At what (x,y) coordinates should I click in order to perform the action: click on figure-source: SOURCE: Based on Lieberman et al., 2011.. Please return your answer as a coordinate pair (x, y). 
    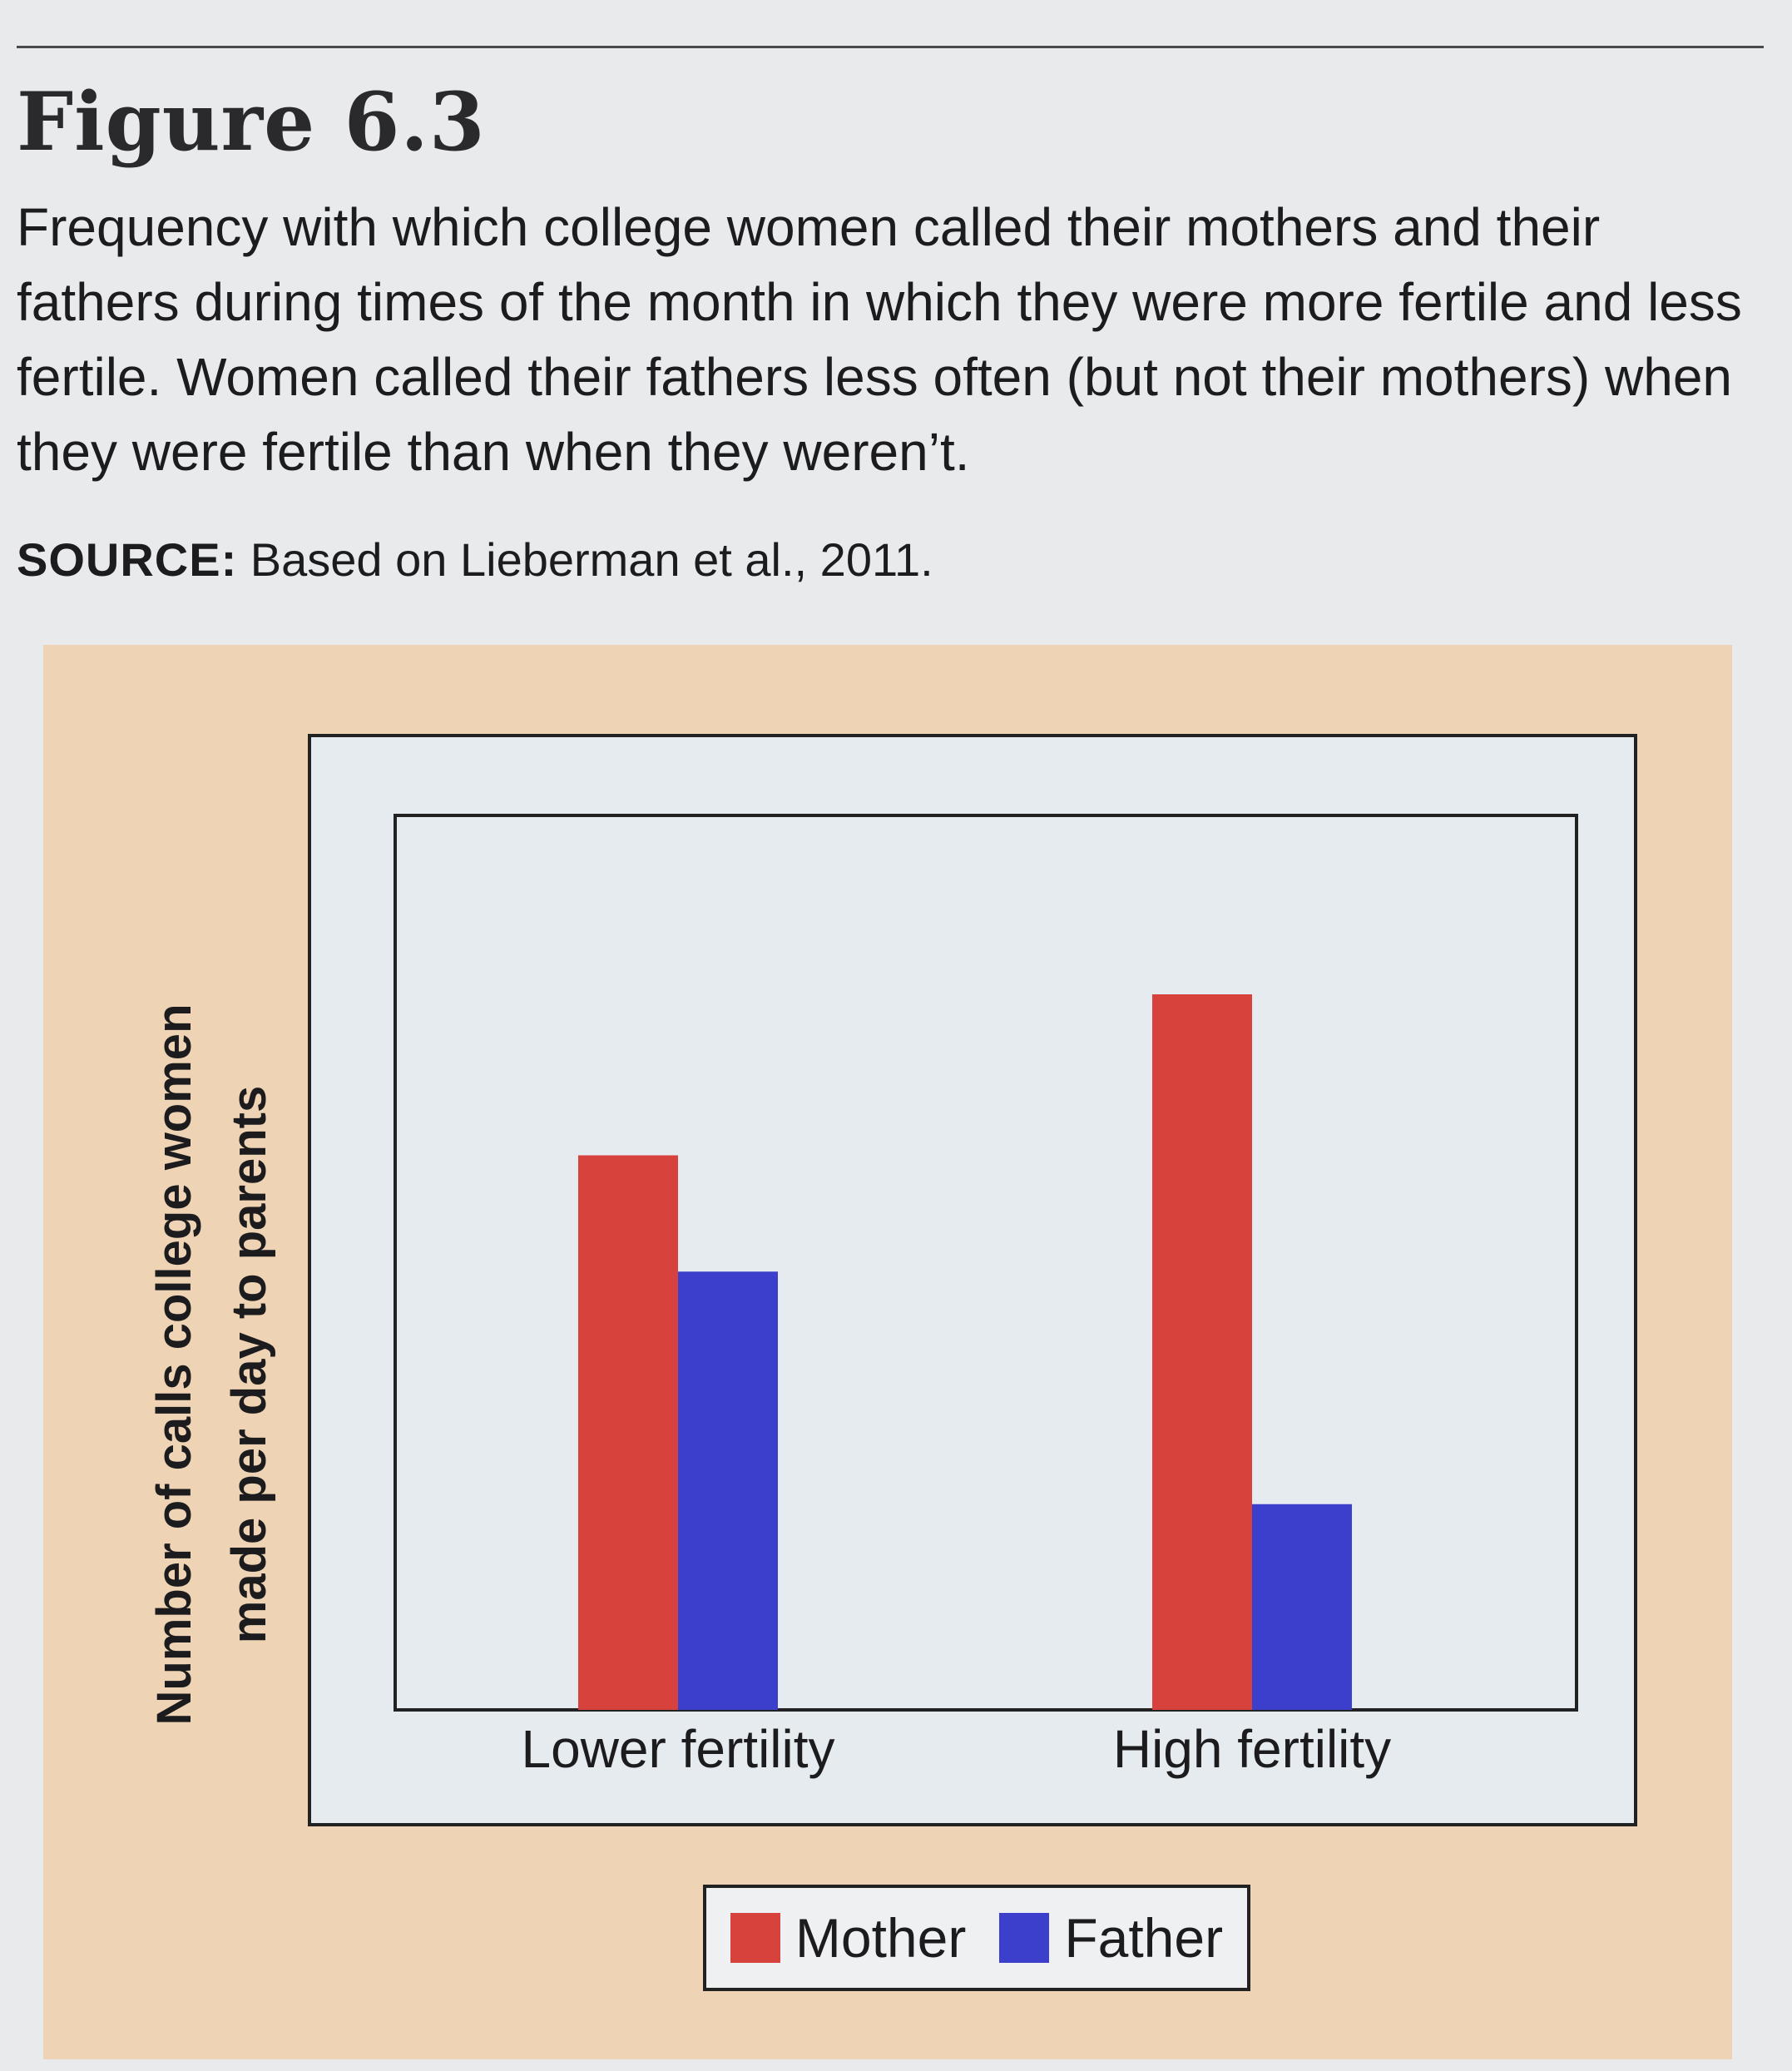
    Looking at the image, I should click on (475, 560).